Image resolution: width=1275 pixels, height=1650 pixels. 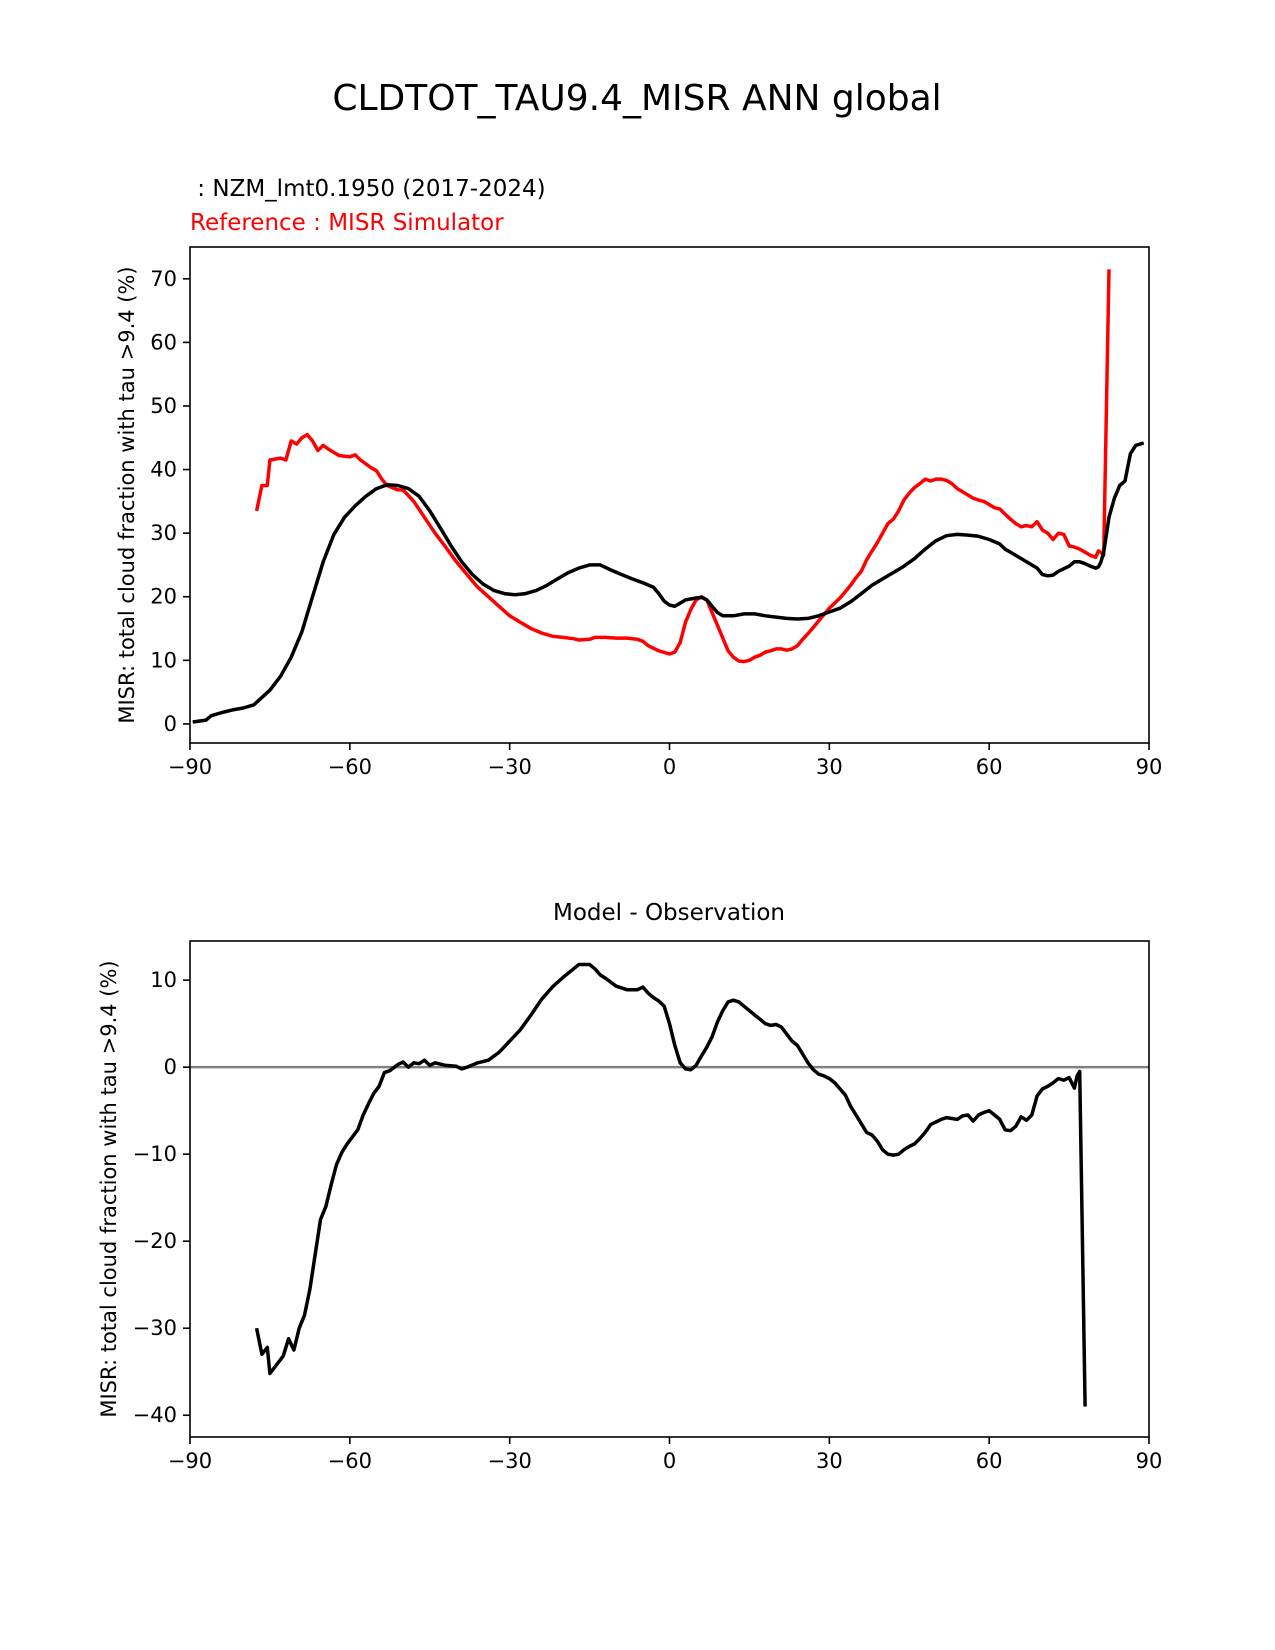 I want to click on reference-label: Reference : MISR Simulator, so click(x=347, y=223).